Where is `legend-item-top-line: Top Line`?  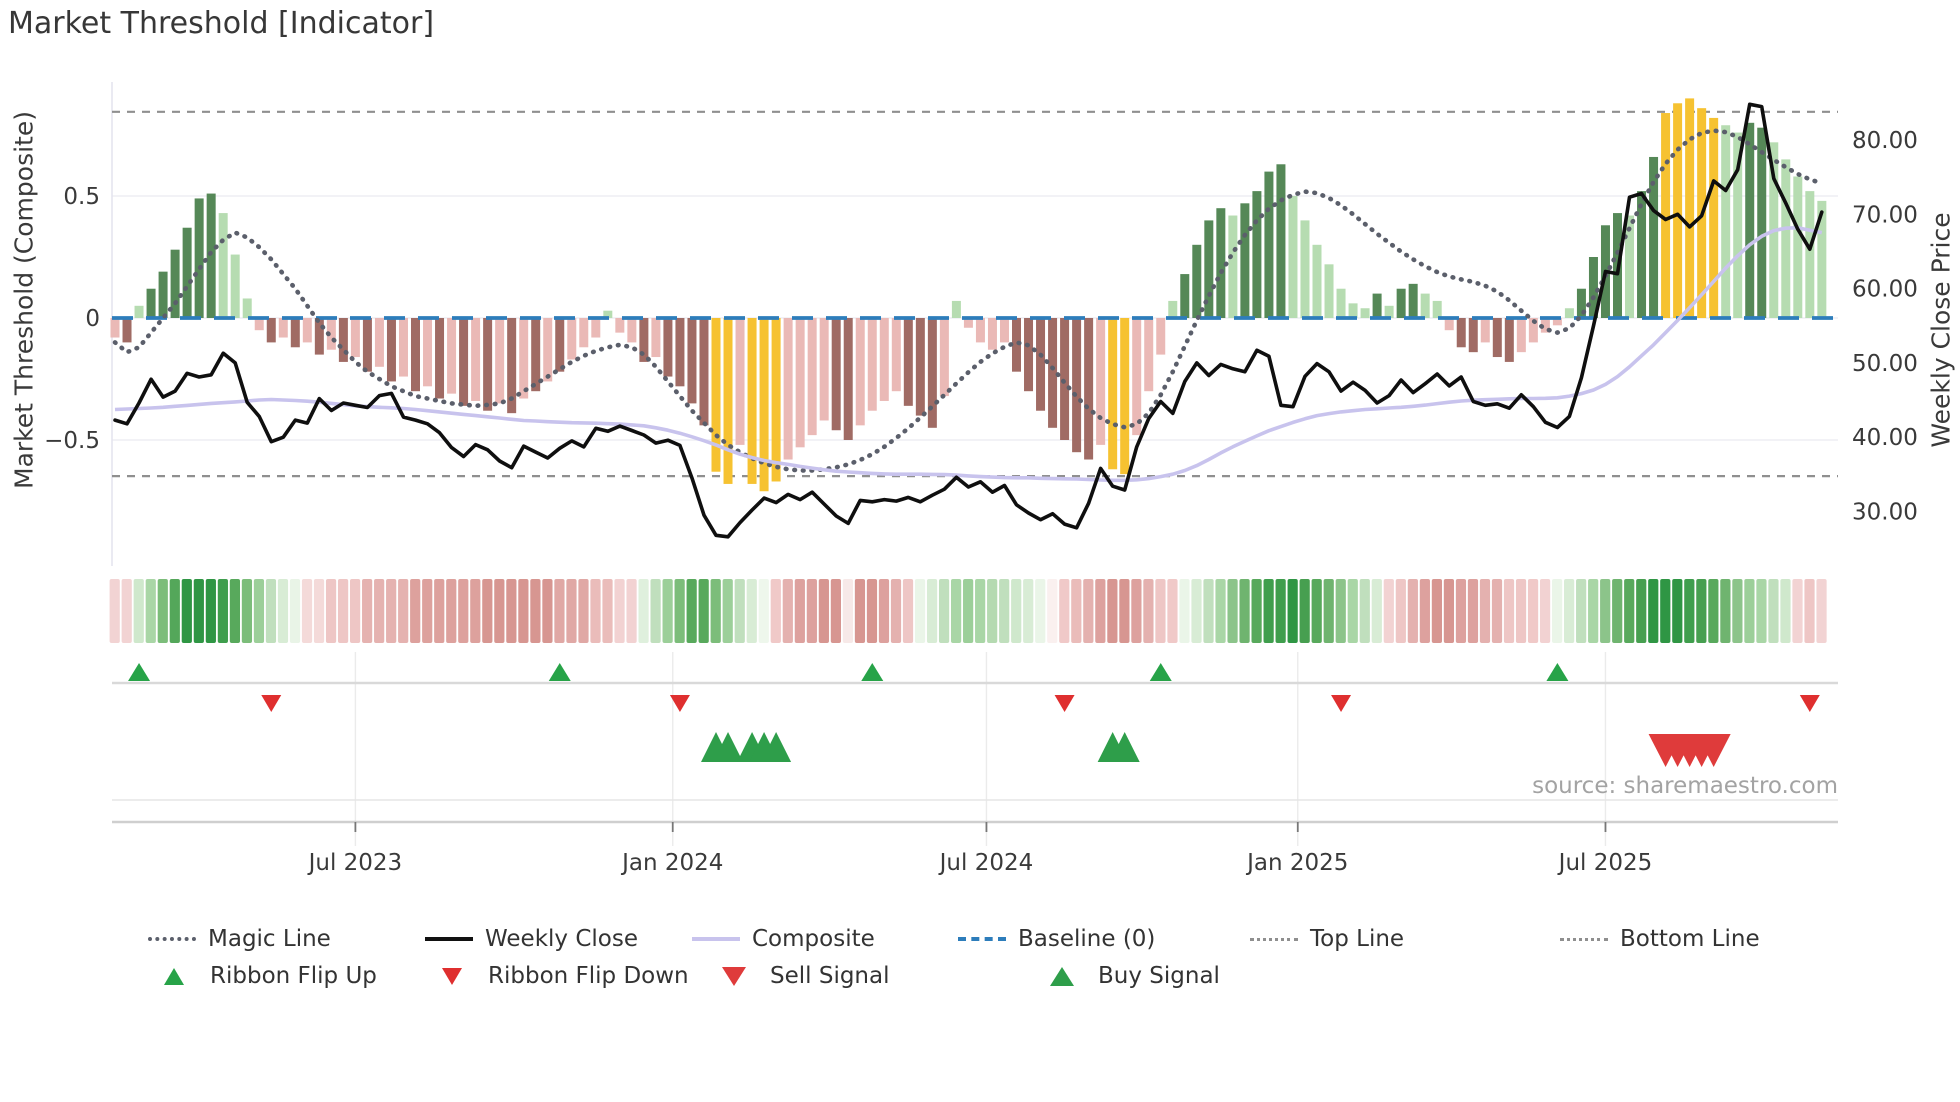
legend-item-top-line: Top Line is located at coordinates (1327, 939).